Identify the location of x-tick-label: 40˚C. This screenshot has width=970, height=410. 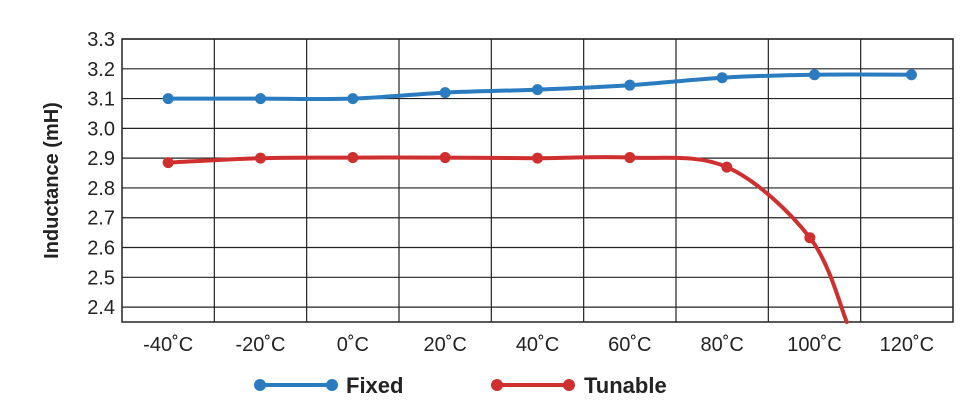
(537, 345).